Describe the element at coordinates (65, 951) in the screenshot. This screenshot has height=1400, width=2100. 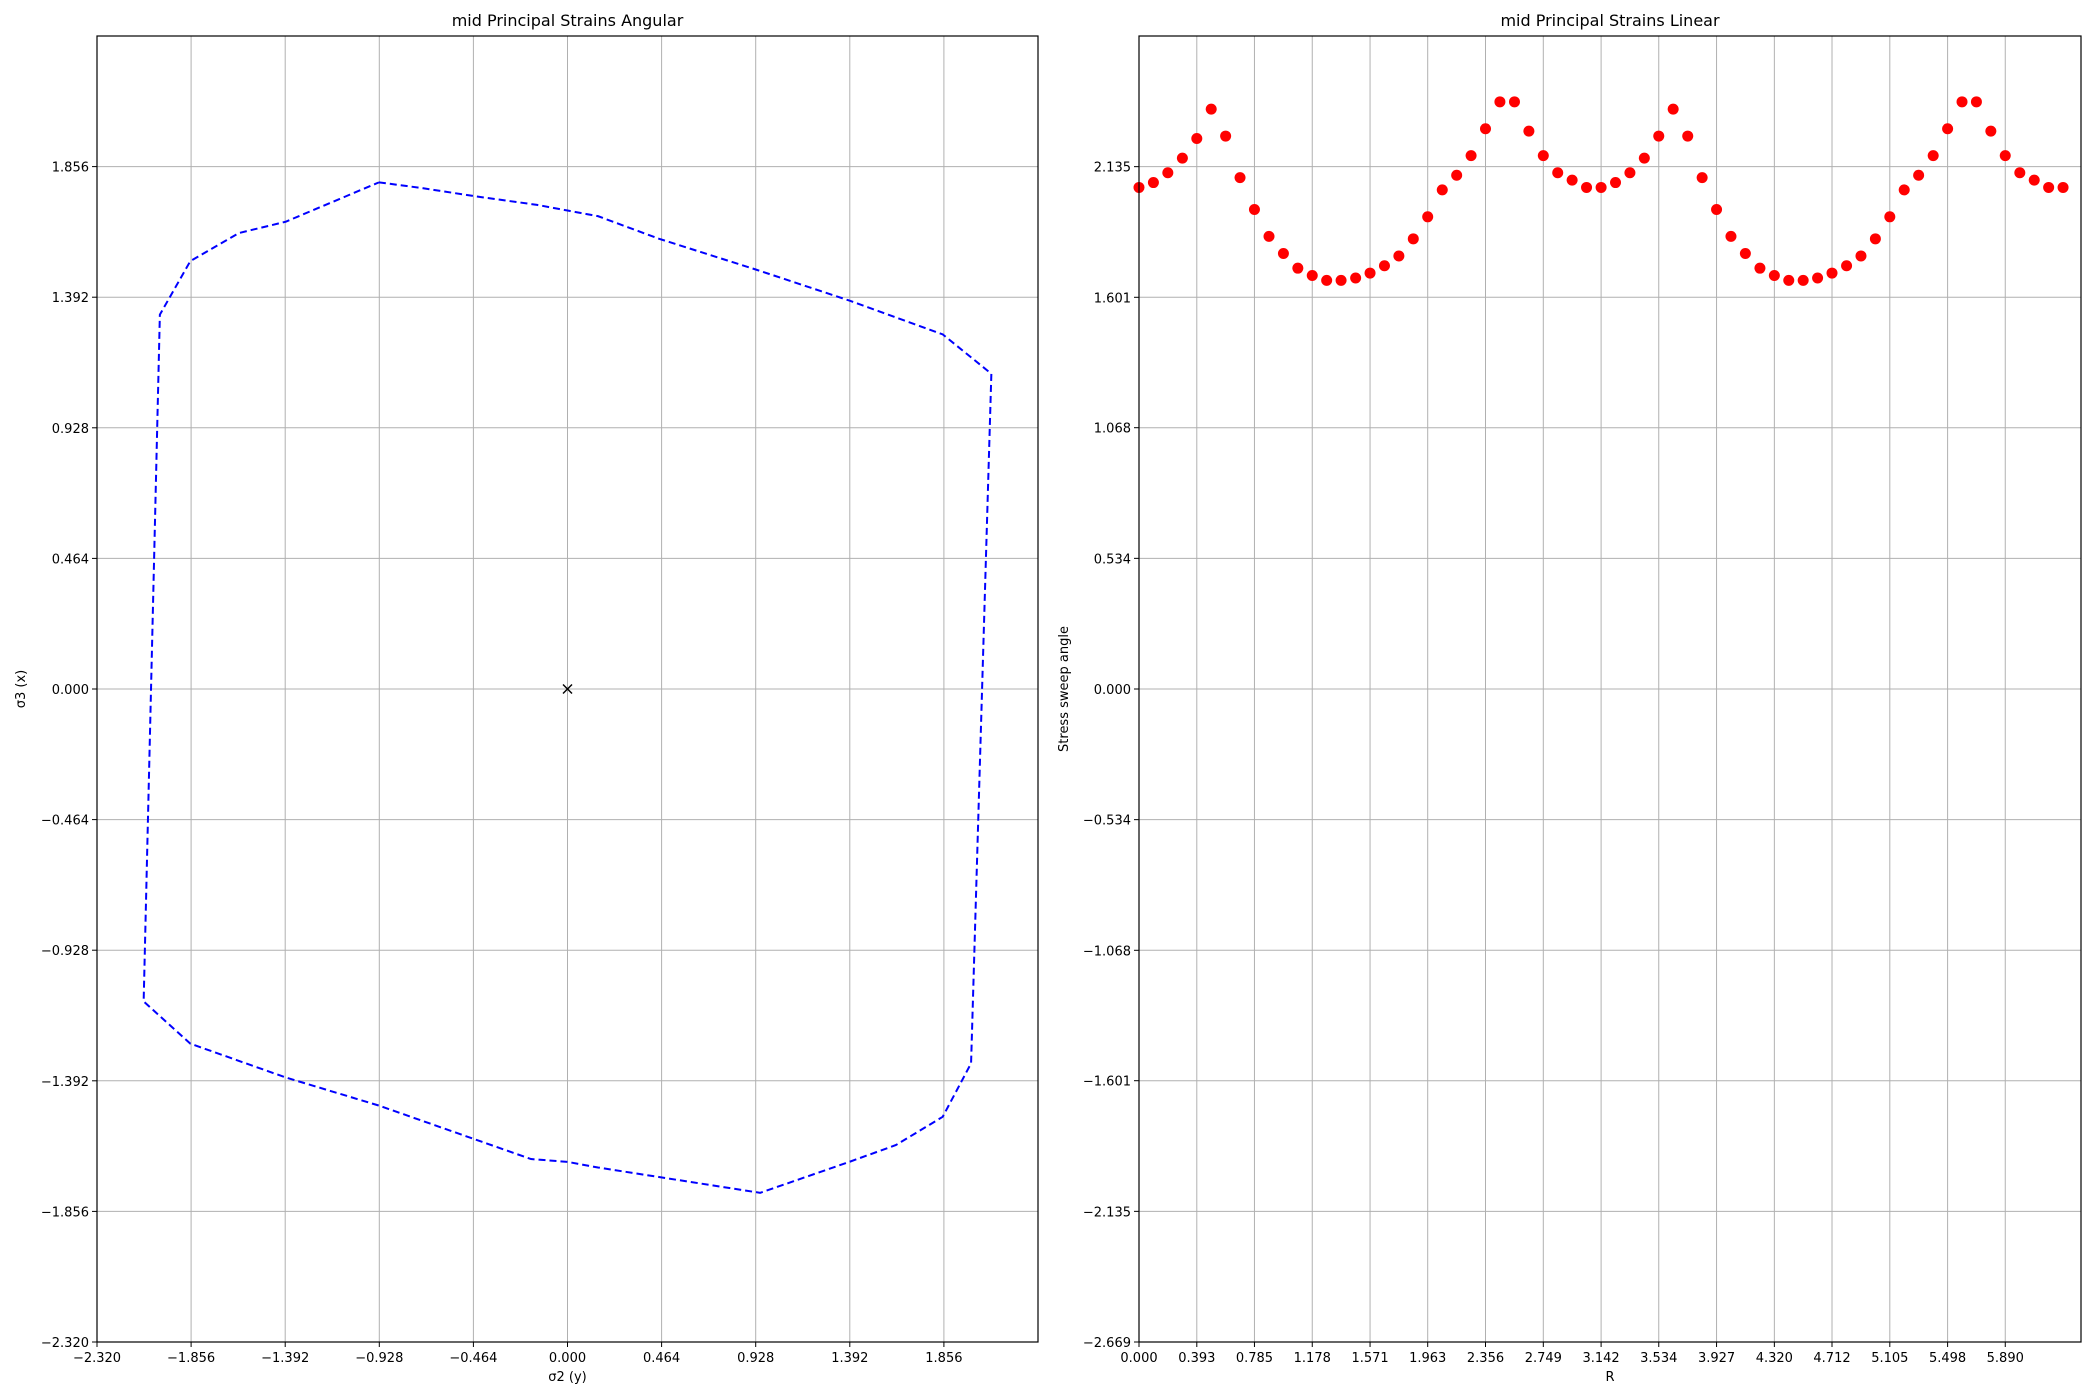
I see `angular-y-tick-label: −0.928` at that location.